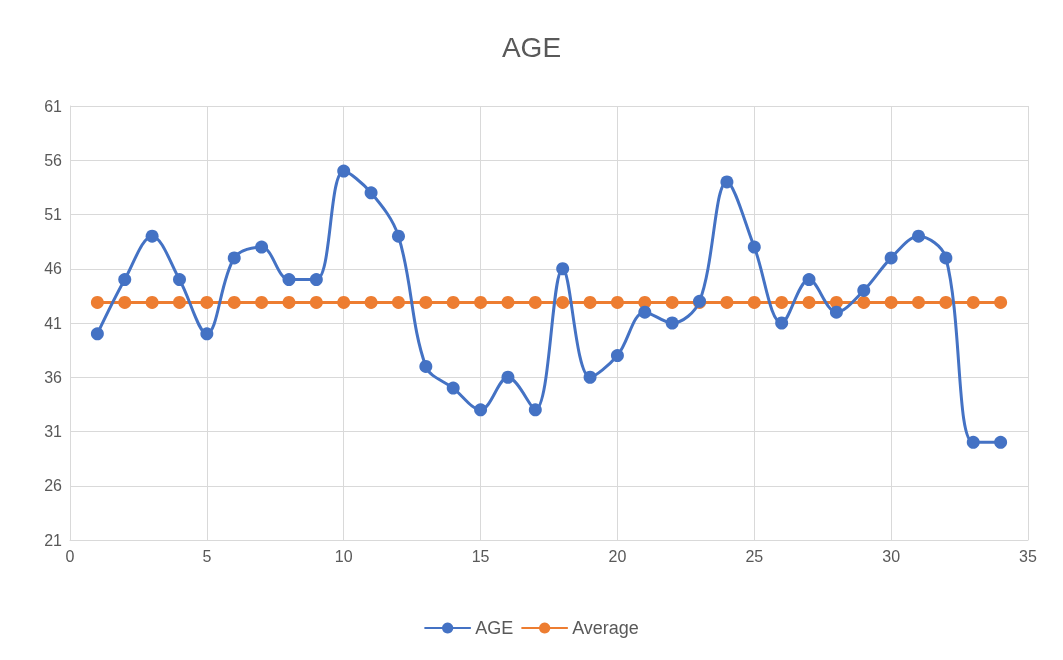 This screenshot has height=660, width=1063. I want to click on x-tick-label: 35, so click(1028, 556).